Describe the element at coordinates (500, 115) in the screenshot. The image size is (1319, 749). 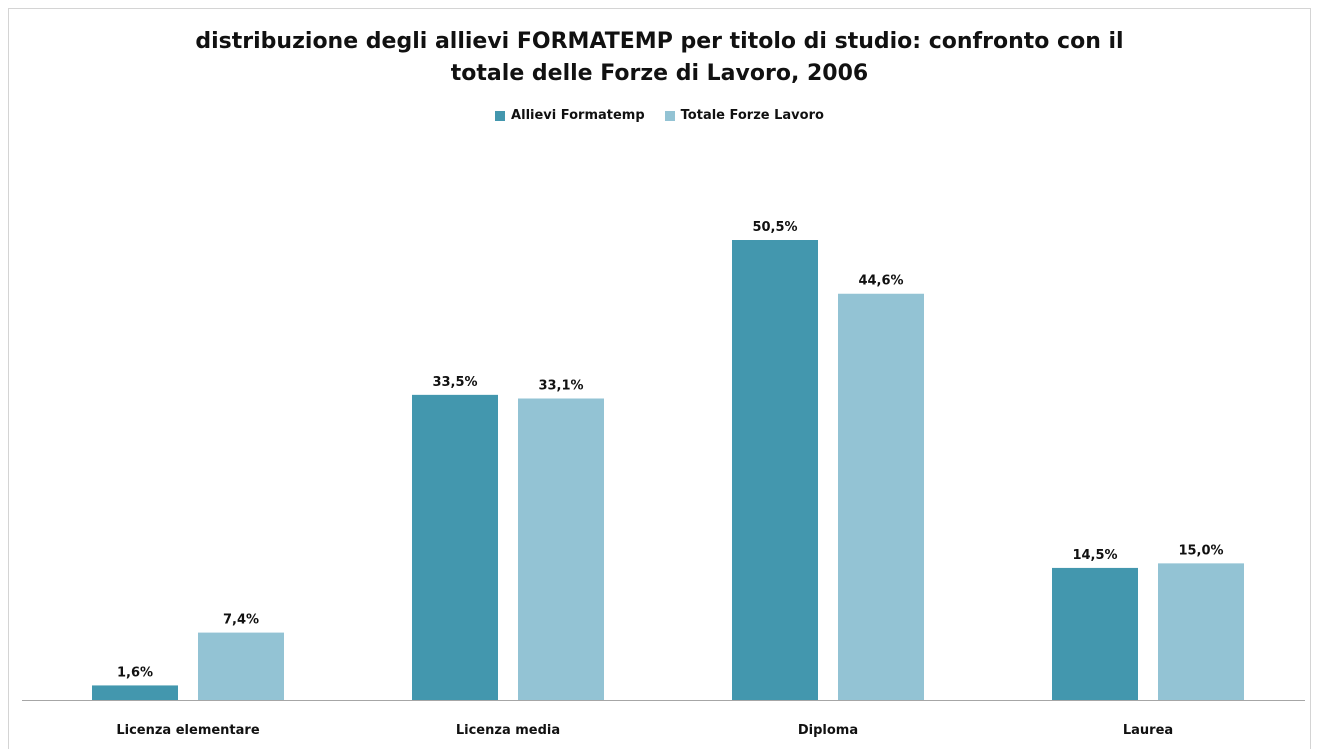
I see `legend-swatch-allievi` at that location.